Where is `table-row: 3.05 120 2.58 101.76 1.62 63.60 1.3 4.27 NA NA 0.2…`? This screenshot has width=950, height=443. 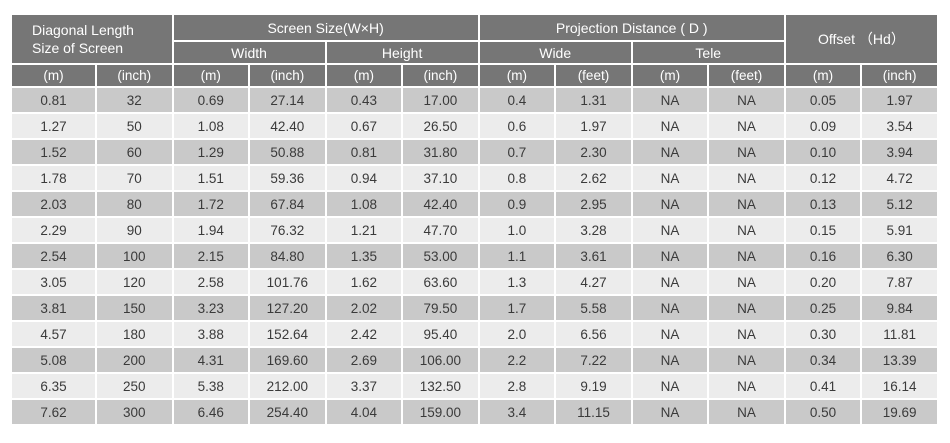
table-row: 3.05 120 2.58 101.76 1.62 63.60 1.3 4.27 NA NA 0.2… is located at coordinates (474, 282).